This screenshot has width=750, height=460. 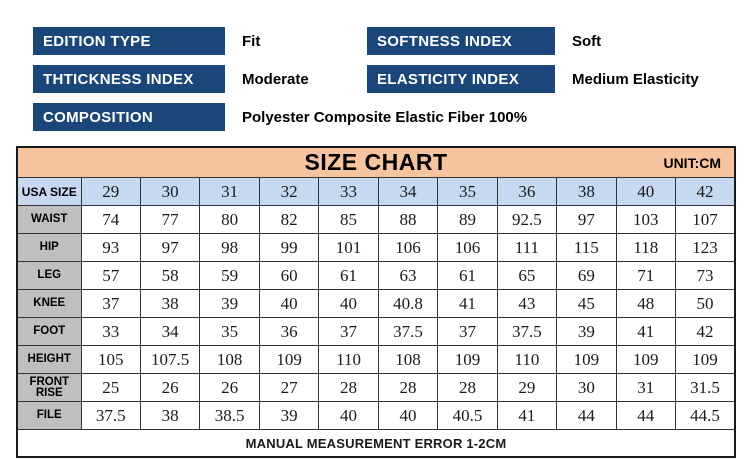 What do you see at coordinates (170, 359) in the screenshot?
I see `measurement-cell: 107.5` at bounding box center [170, 359].